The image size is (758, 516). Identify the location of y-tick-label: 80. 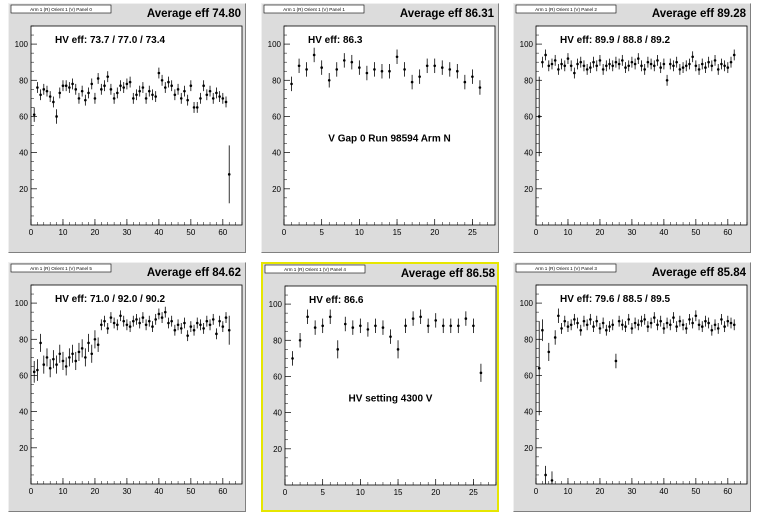
(23, 80).